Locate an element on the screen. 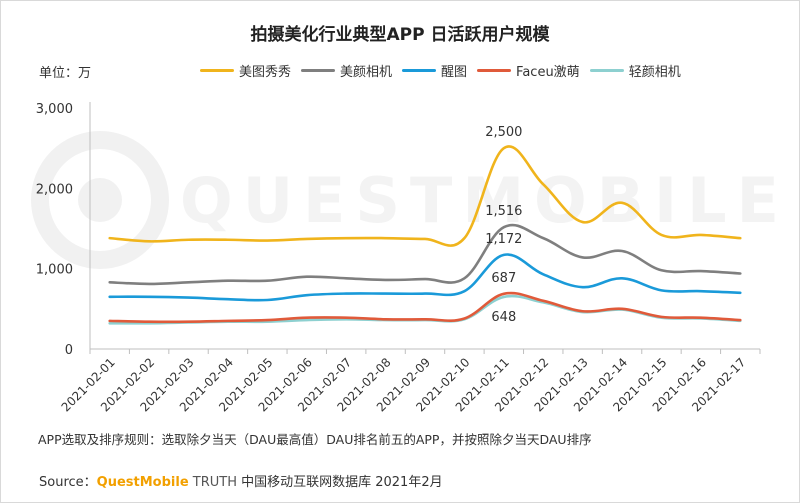 This screenshot has width=800, height=503. source-brand-suffix: TRUTH is located at coordinates (212, 482).